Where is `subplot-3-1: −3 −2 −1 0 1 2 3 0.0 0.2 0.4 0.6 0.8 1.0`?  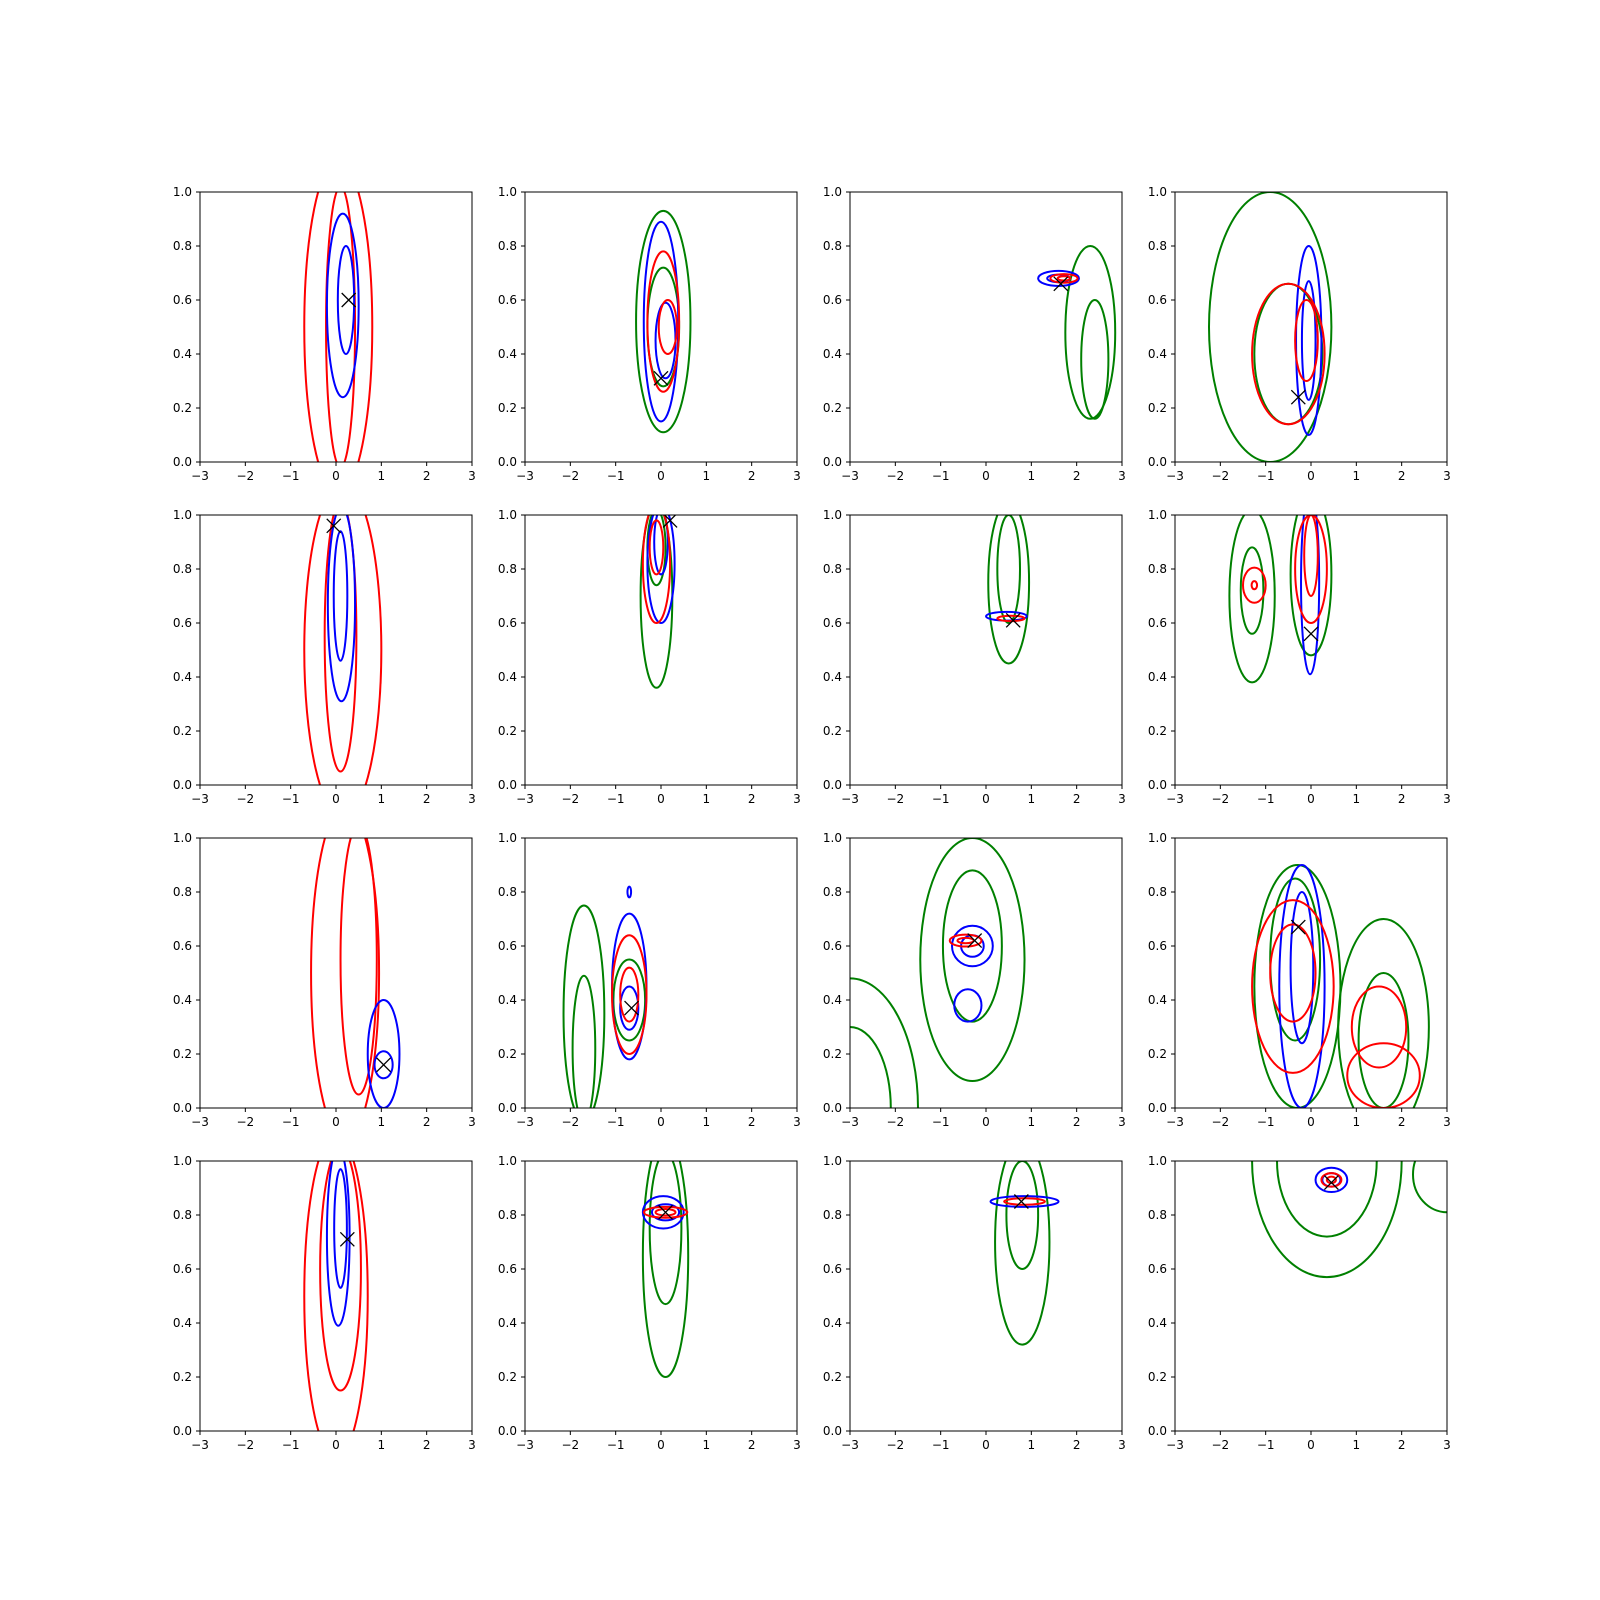 subplot-3-1: −3 −2 −1 0 1 2 3 0.0 0.2 0.4 0.6 0.8 1.0 is located at coordinates (324, 980).